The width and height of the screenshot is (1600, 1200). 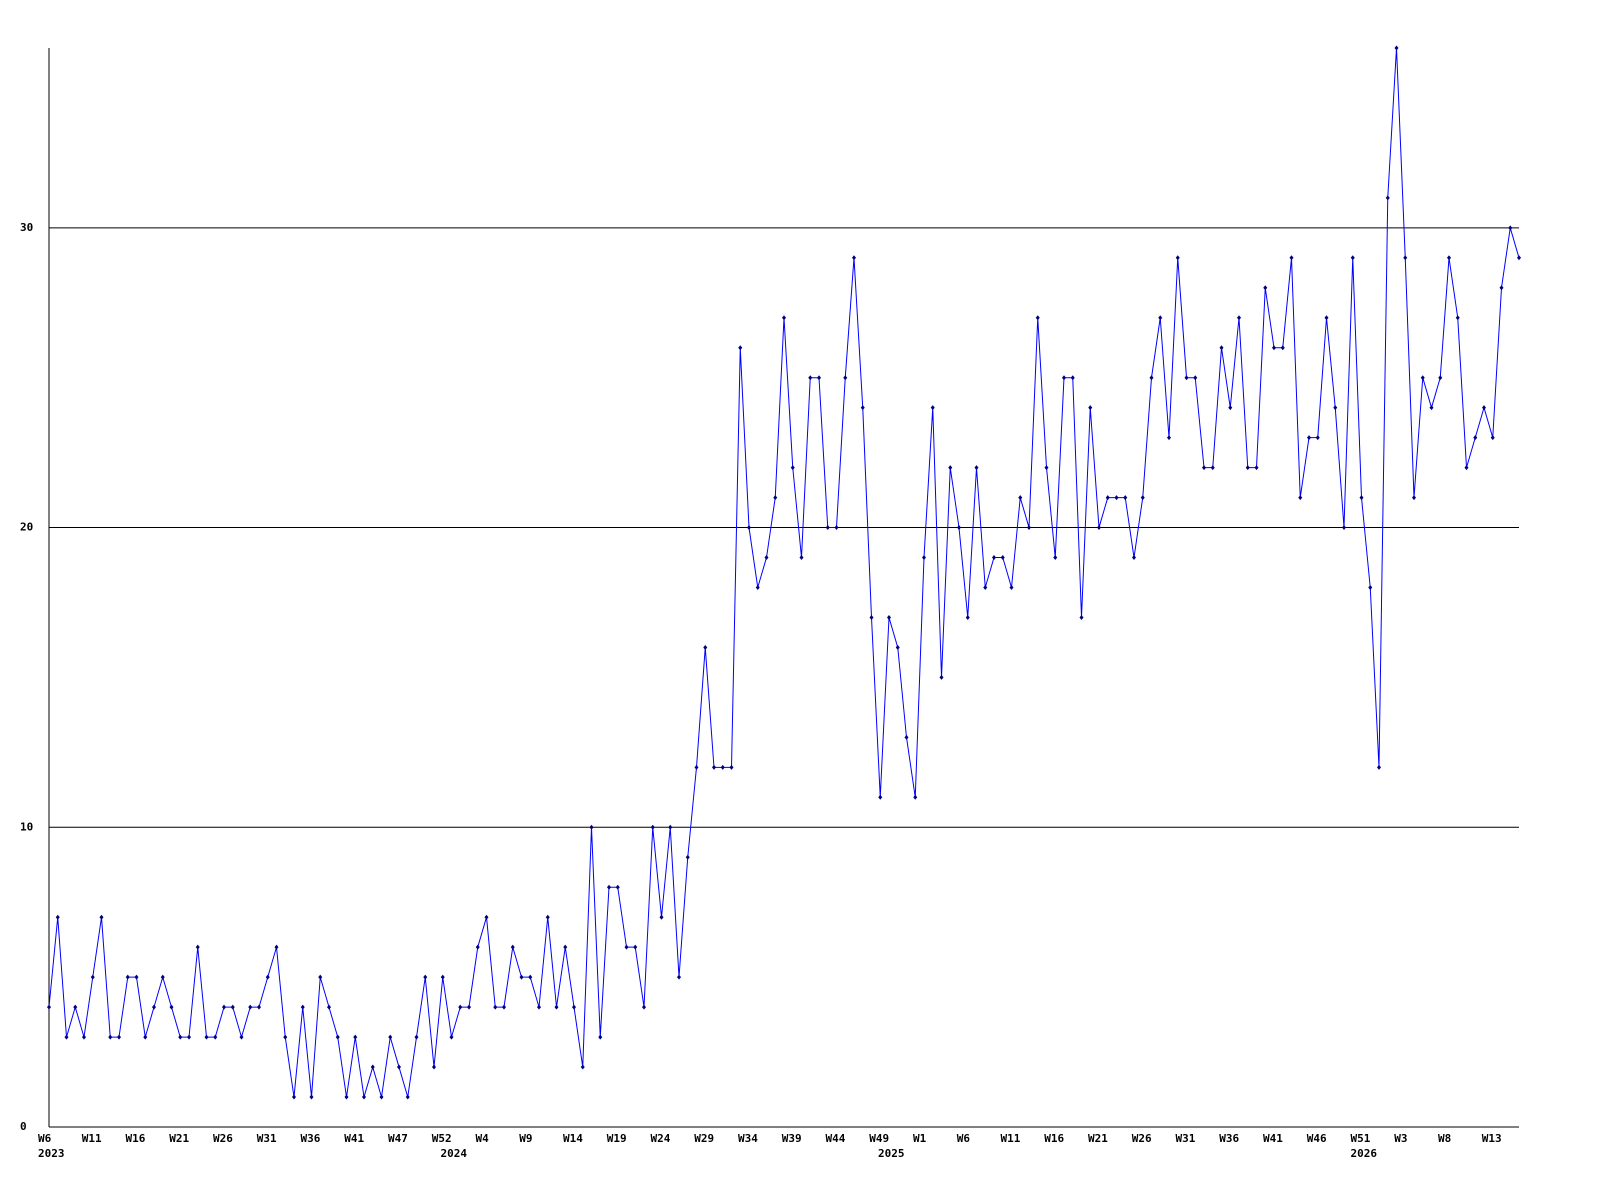 What do you see at coordinates (311, 1138) in the screenshot?
I see `x-tick-label: W36` at bounding box center [311, 1138].